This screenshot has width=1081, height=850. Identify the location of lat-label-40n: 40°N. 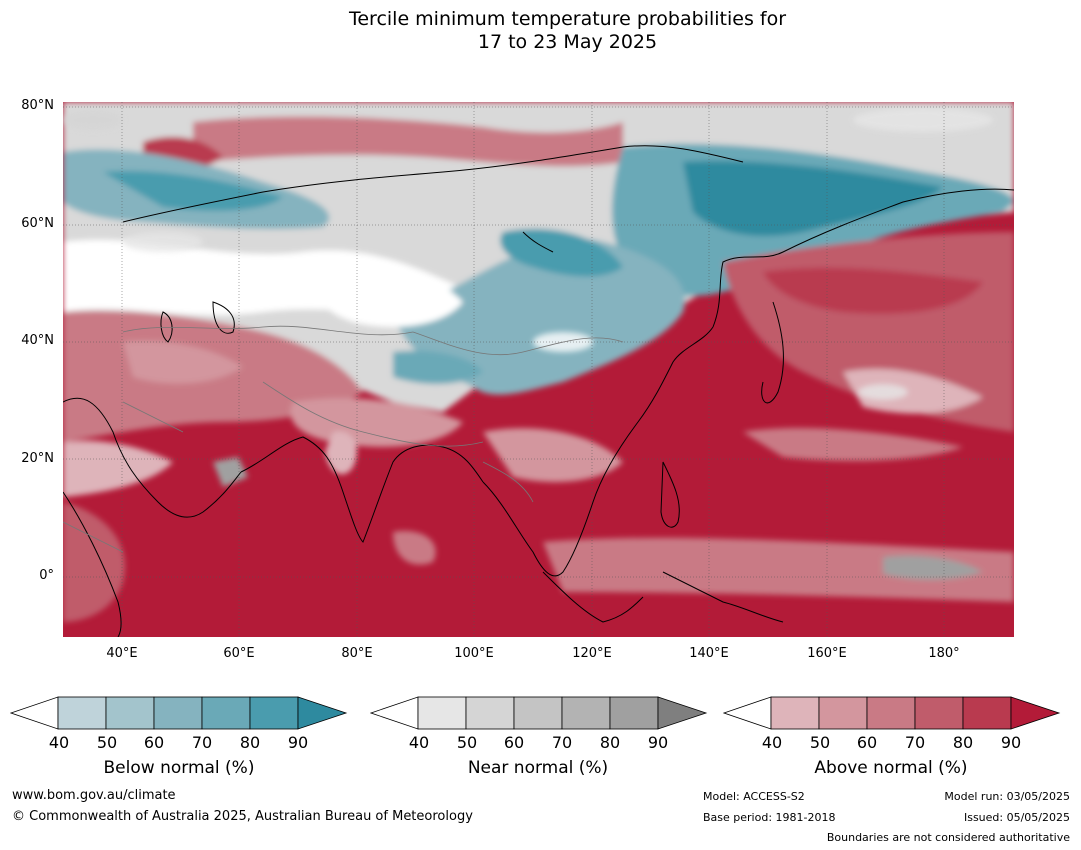
(37, 340).